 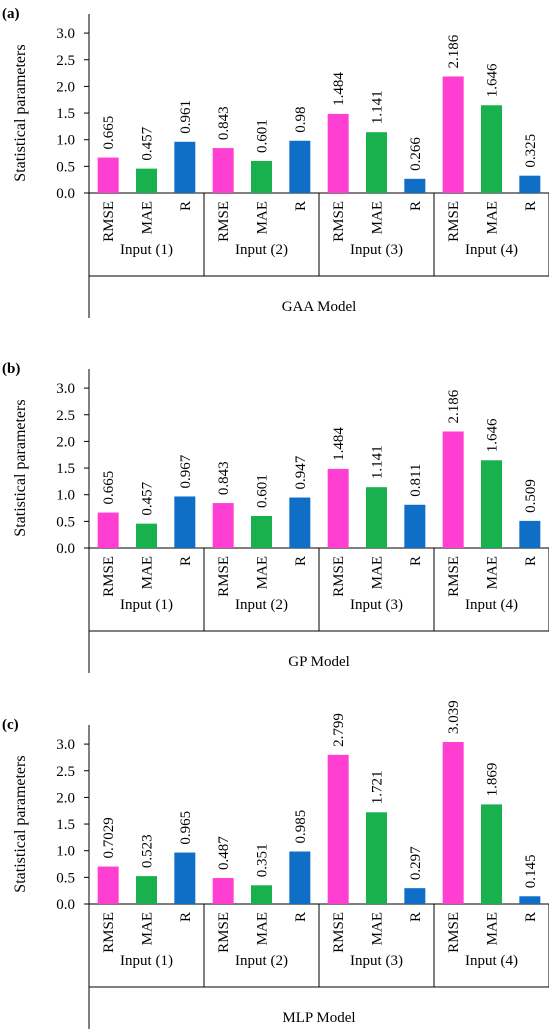 What do you see at coordinates (454, 717) in the screenshot?
I see `data-label: 3.039` at bounding box center [454, 717].